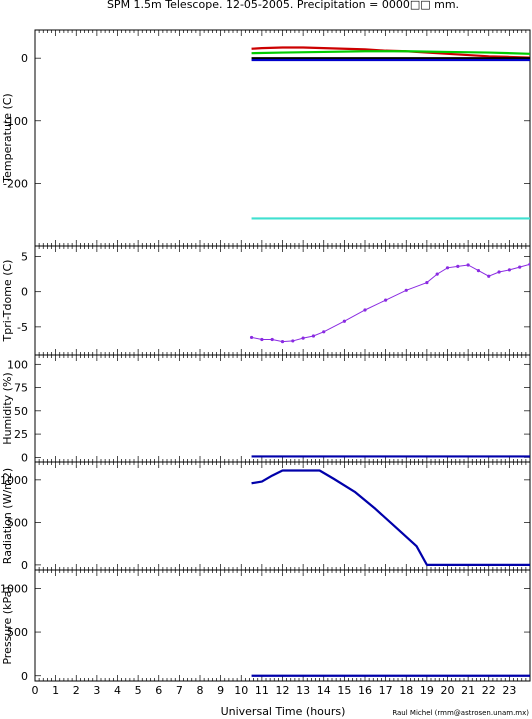 The image size is (532, 719). What do you see at coordinates (468, 690) in the screenshot?
I see `x-tick-label: 21` at bounding box center [468, 690].